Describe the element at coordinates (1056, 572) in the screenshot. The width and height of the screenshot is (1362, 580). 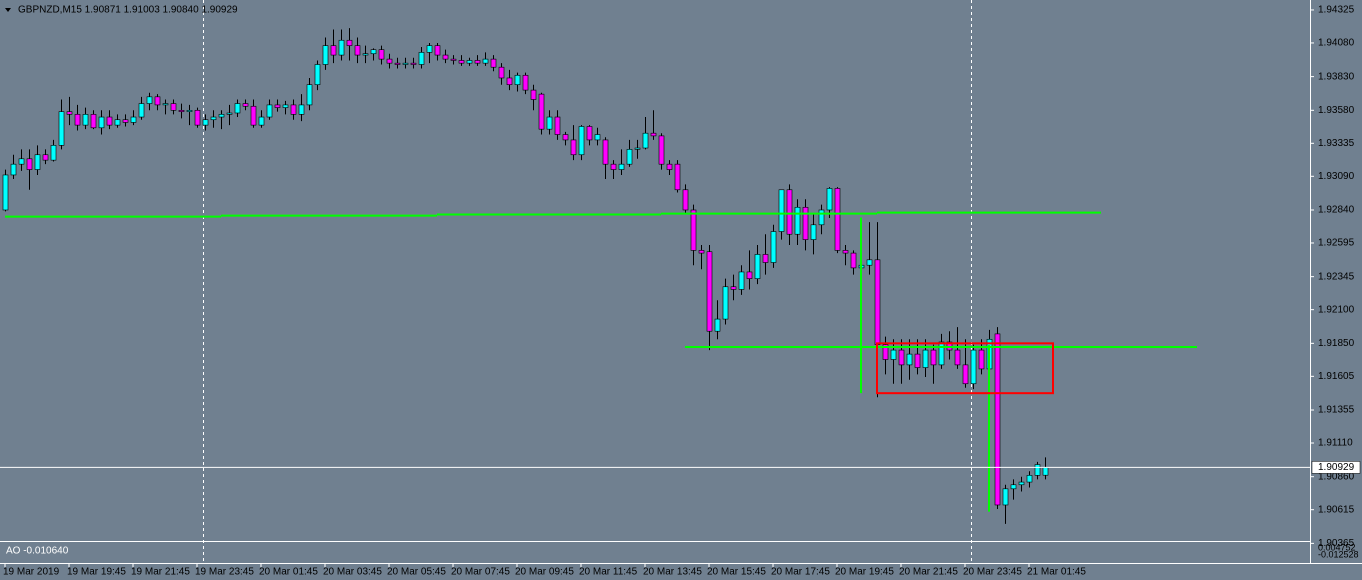
I see `x-tick-label: 21 Mar 01:45` at that location.